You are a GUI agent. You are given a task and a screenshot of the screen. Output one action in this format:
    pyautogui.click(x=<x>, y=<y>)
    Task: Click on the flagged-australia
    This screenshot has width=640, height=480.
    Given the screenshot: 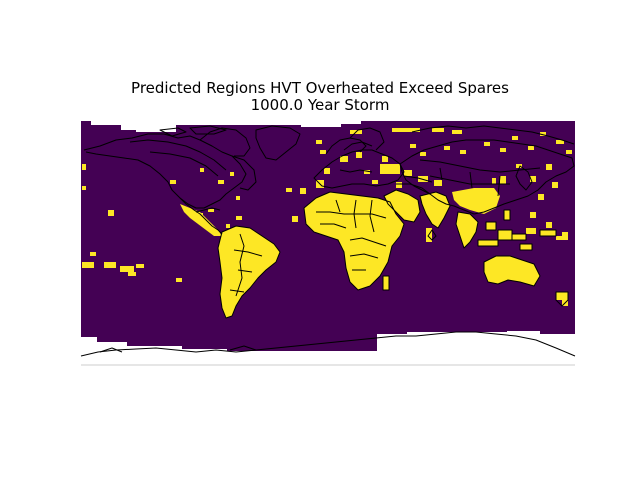 What is the action you would take?
    pyautogui.click(x=512, y=271)
    